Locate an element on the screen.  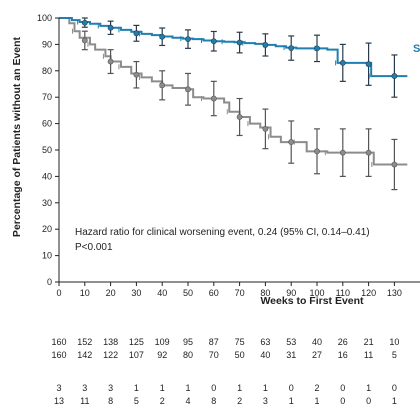
x-tick-label: 100 is located at coordinates (316, 293).